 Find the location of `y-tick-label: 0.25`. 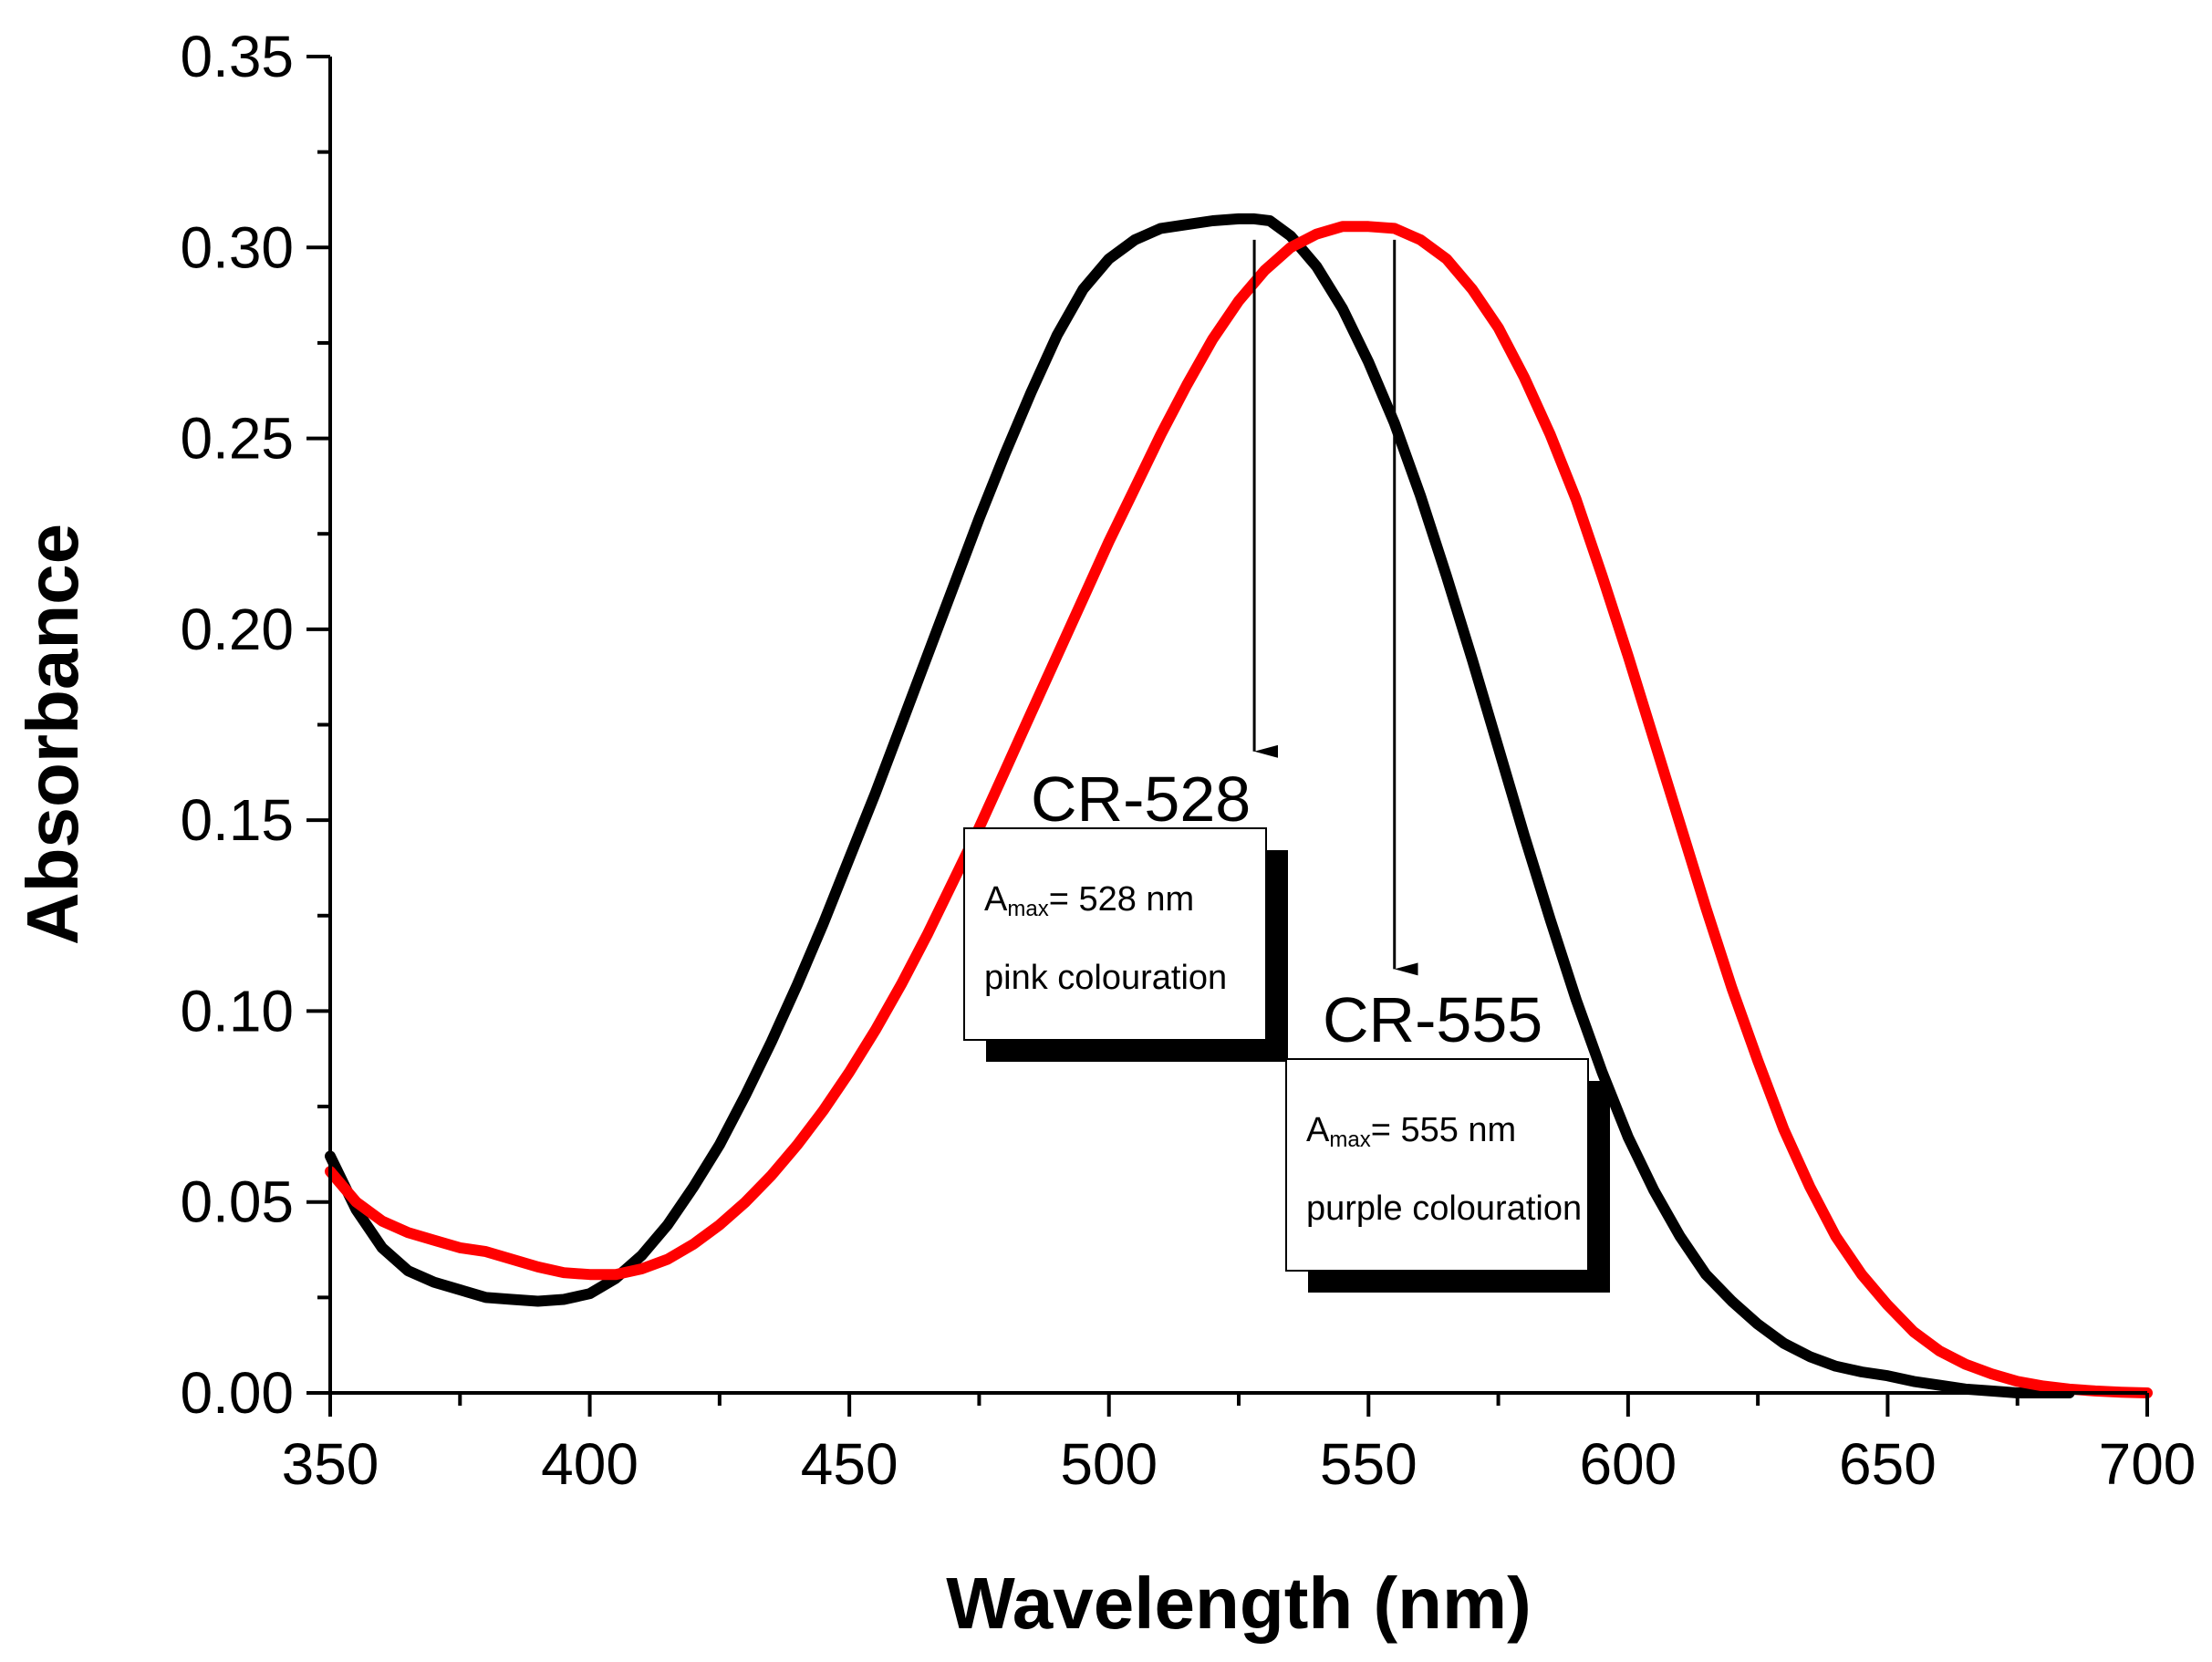

y-tick-label: 0.25 is located at coordinates (237, 439).